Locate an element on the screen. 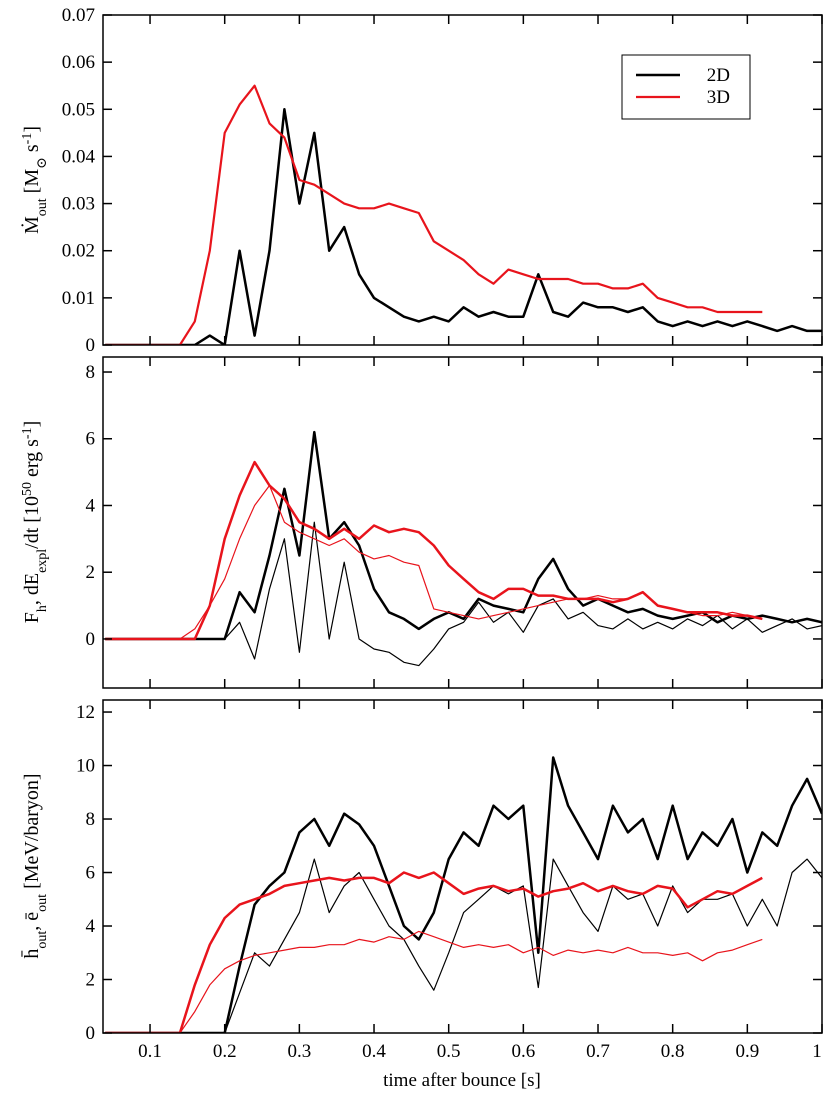  y-tick-label: 10 is located at coordinates (85, 766).